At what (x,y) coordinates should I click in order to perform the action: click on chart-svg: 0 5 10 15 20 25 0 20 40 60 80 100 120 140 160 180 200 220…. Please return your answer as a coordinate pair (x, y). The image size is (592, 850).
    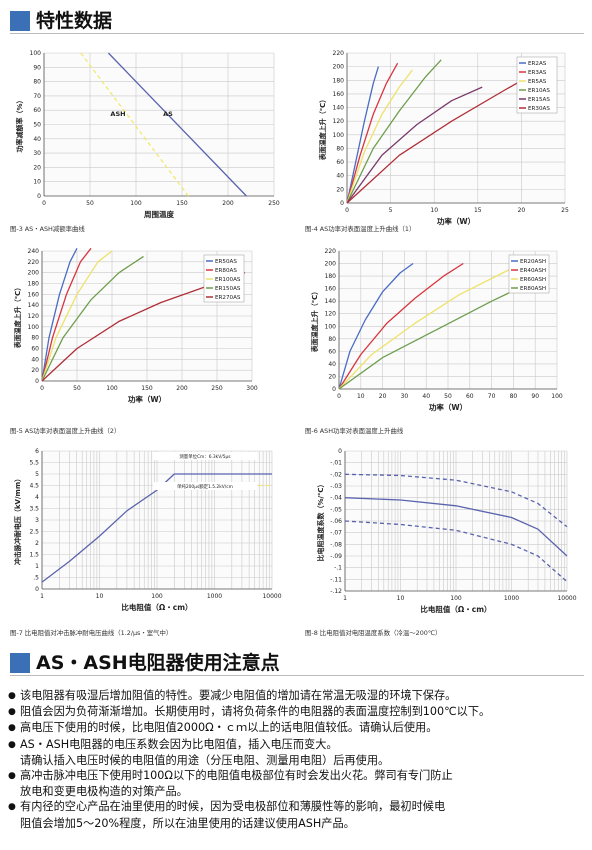
    Looking at the image, I should click on (443, 138).